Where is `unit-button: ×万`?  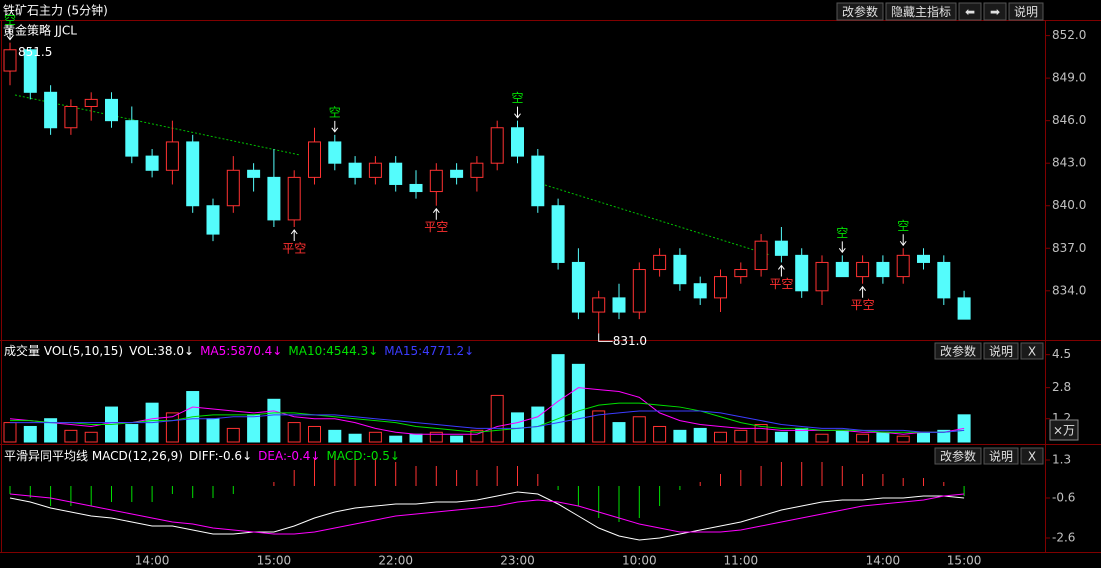
unit-button: ×万 is located at coordinates (1064, 430).